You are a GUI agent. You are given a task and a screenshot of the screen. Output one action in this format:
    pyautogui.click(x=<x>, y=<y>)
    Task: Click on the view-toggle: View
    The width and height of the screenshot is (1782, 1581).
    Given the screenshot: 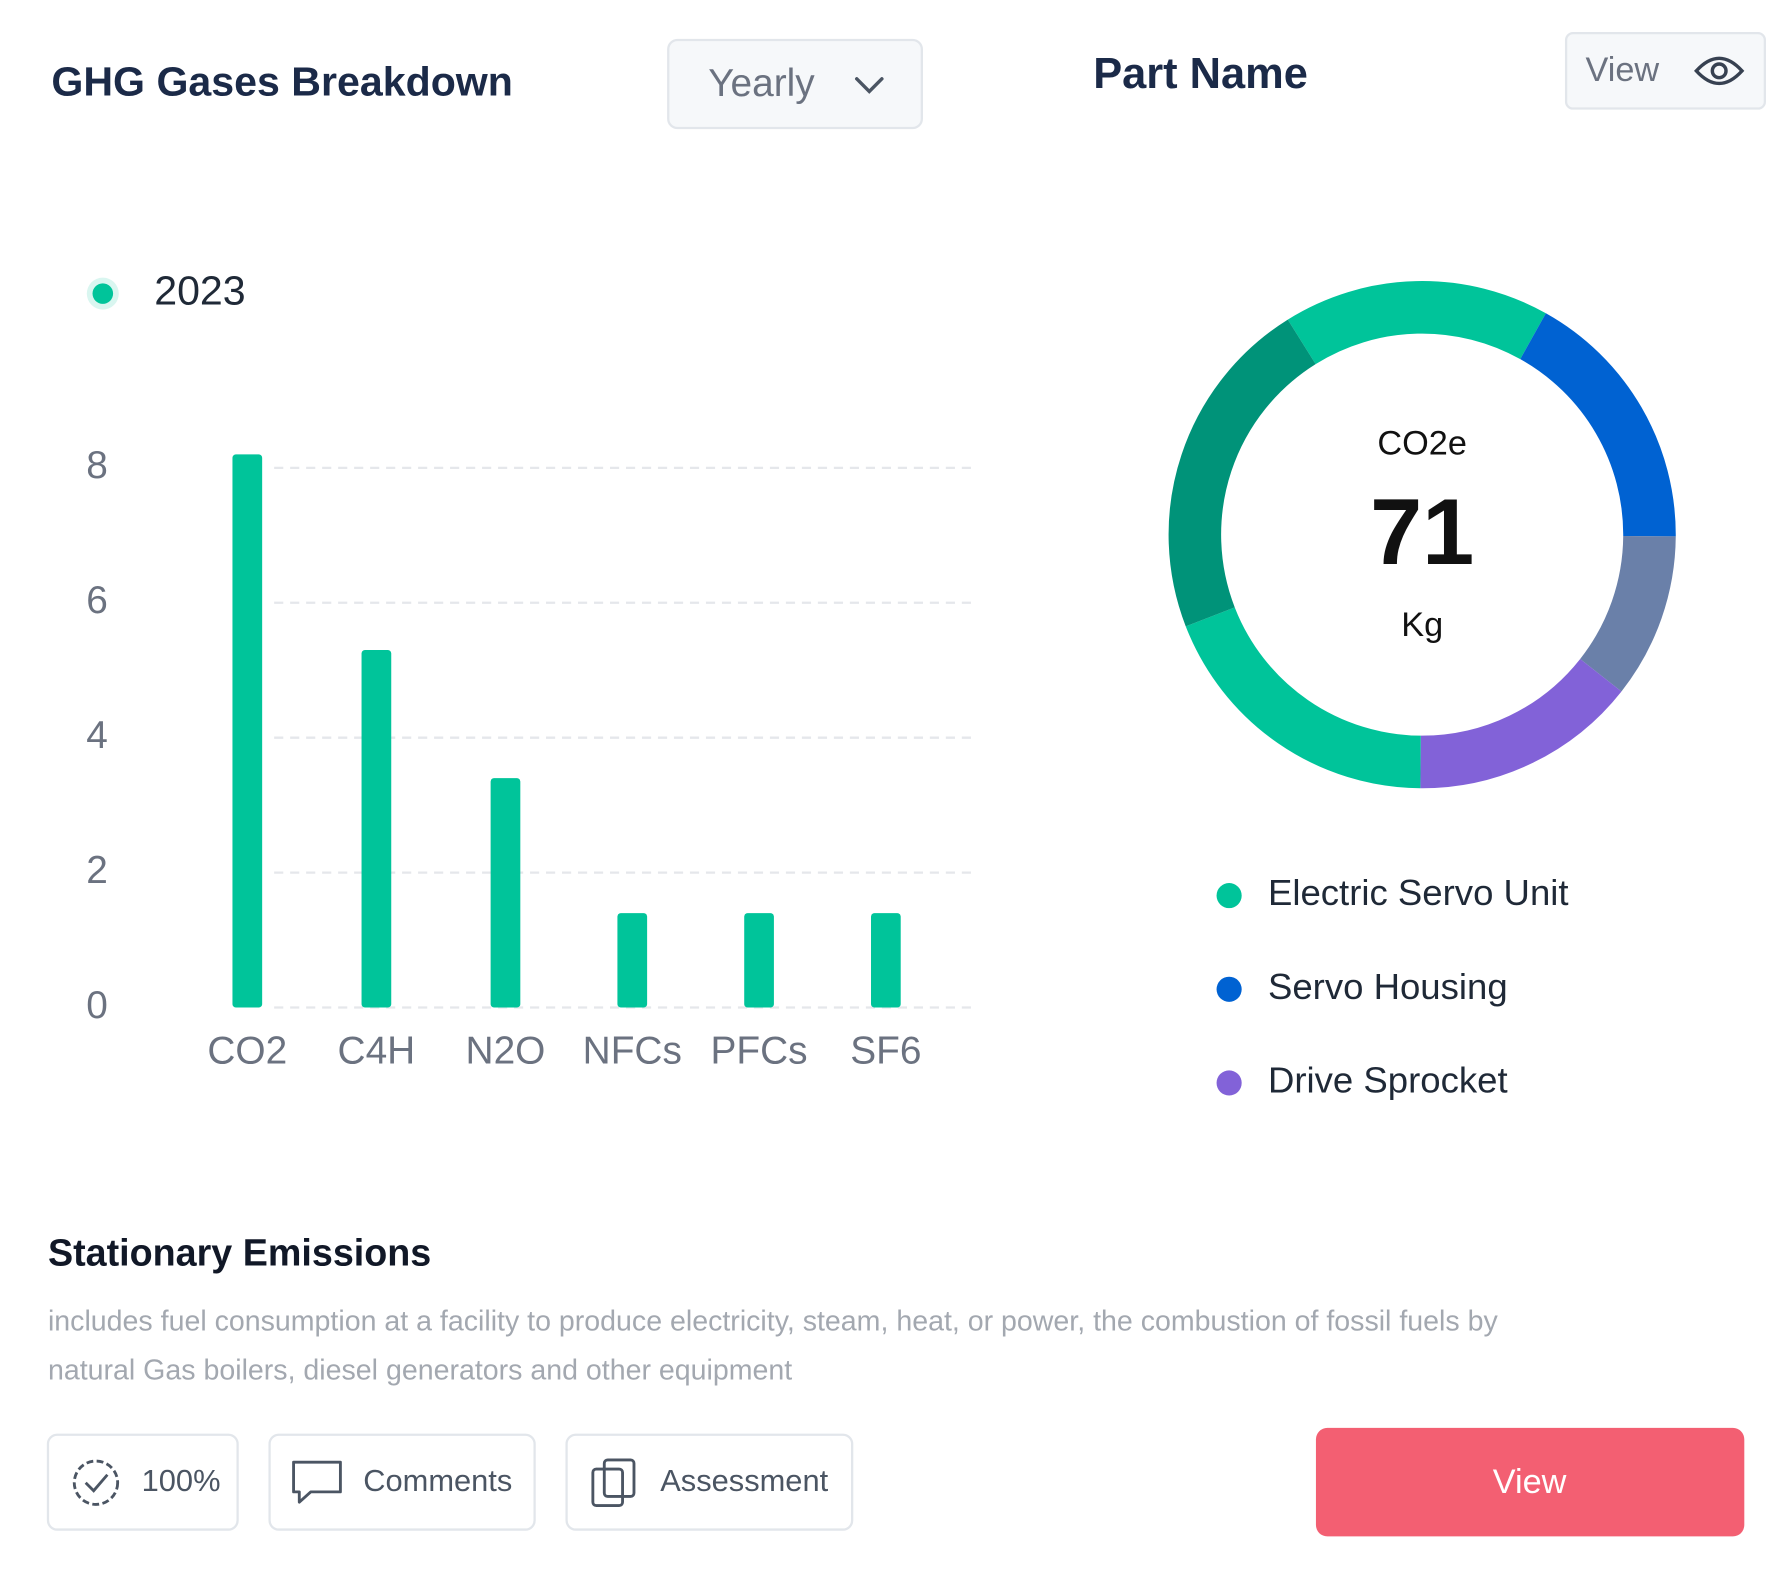 What is the action you would take?
    pyautogui.click(x=1665, y=71)
    